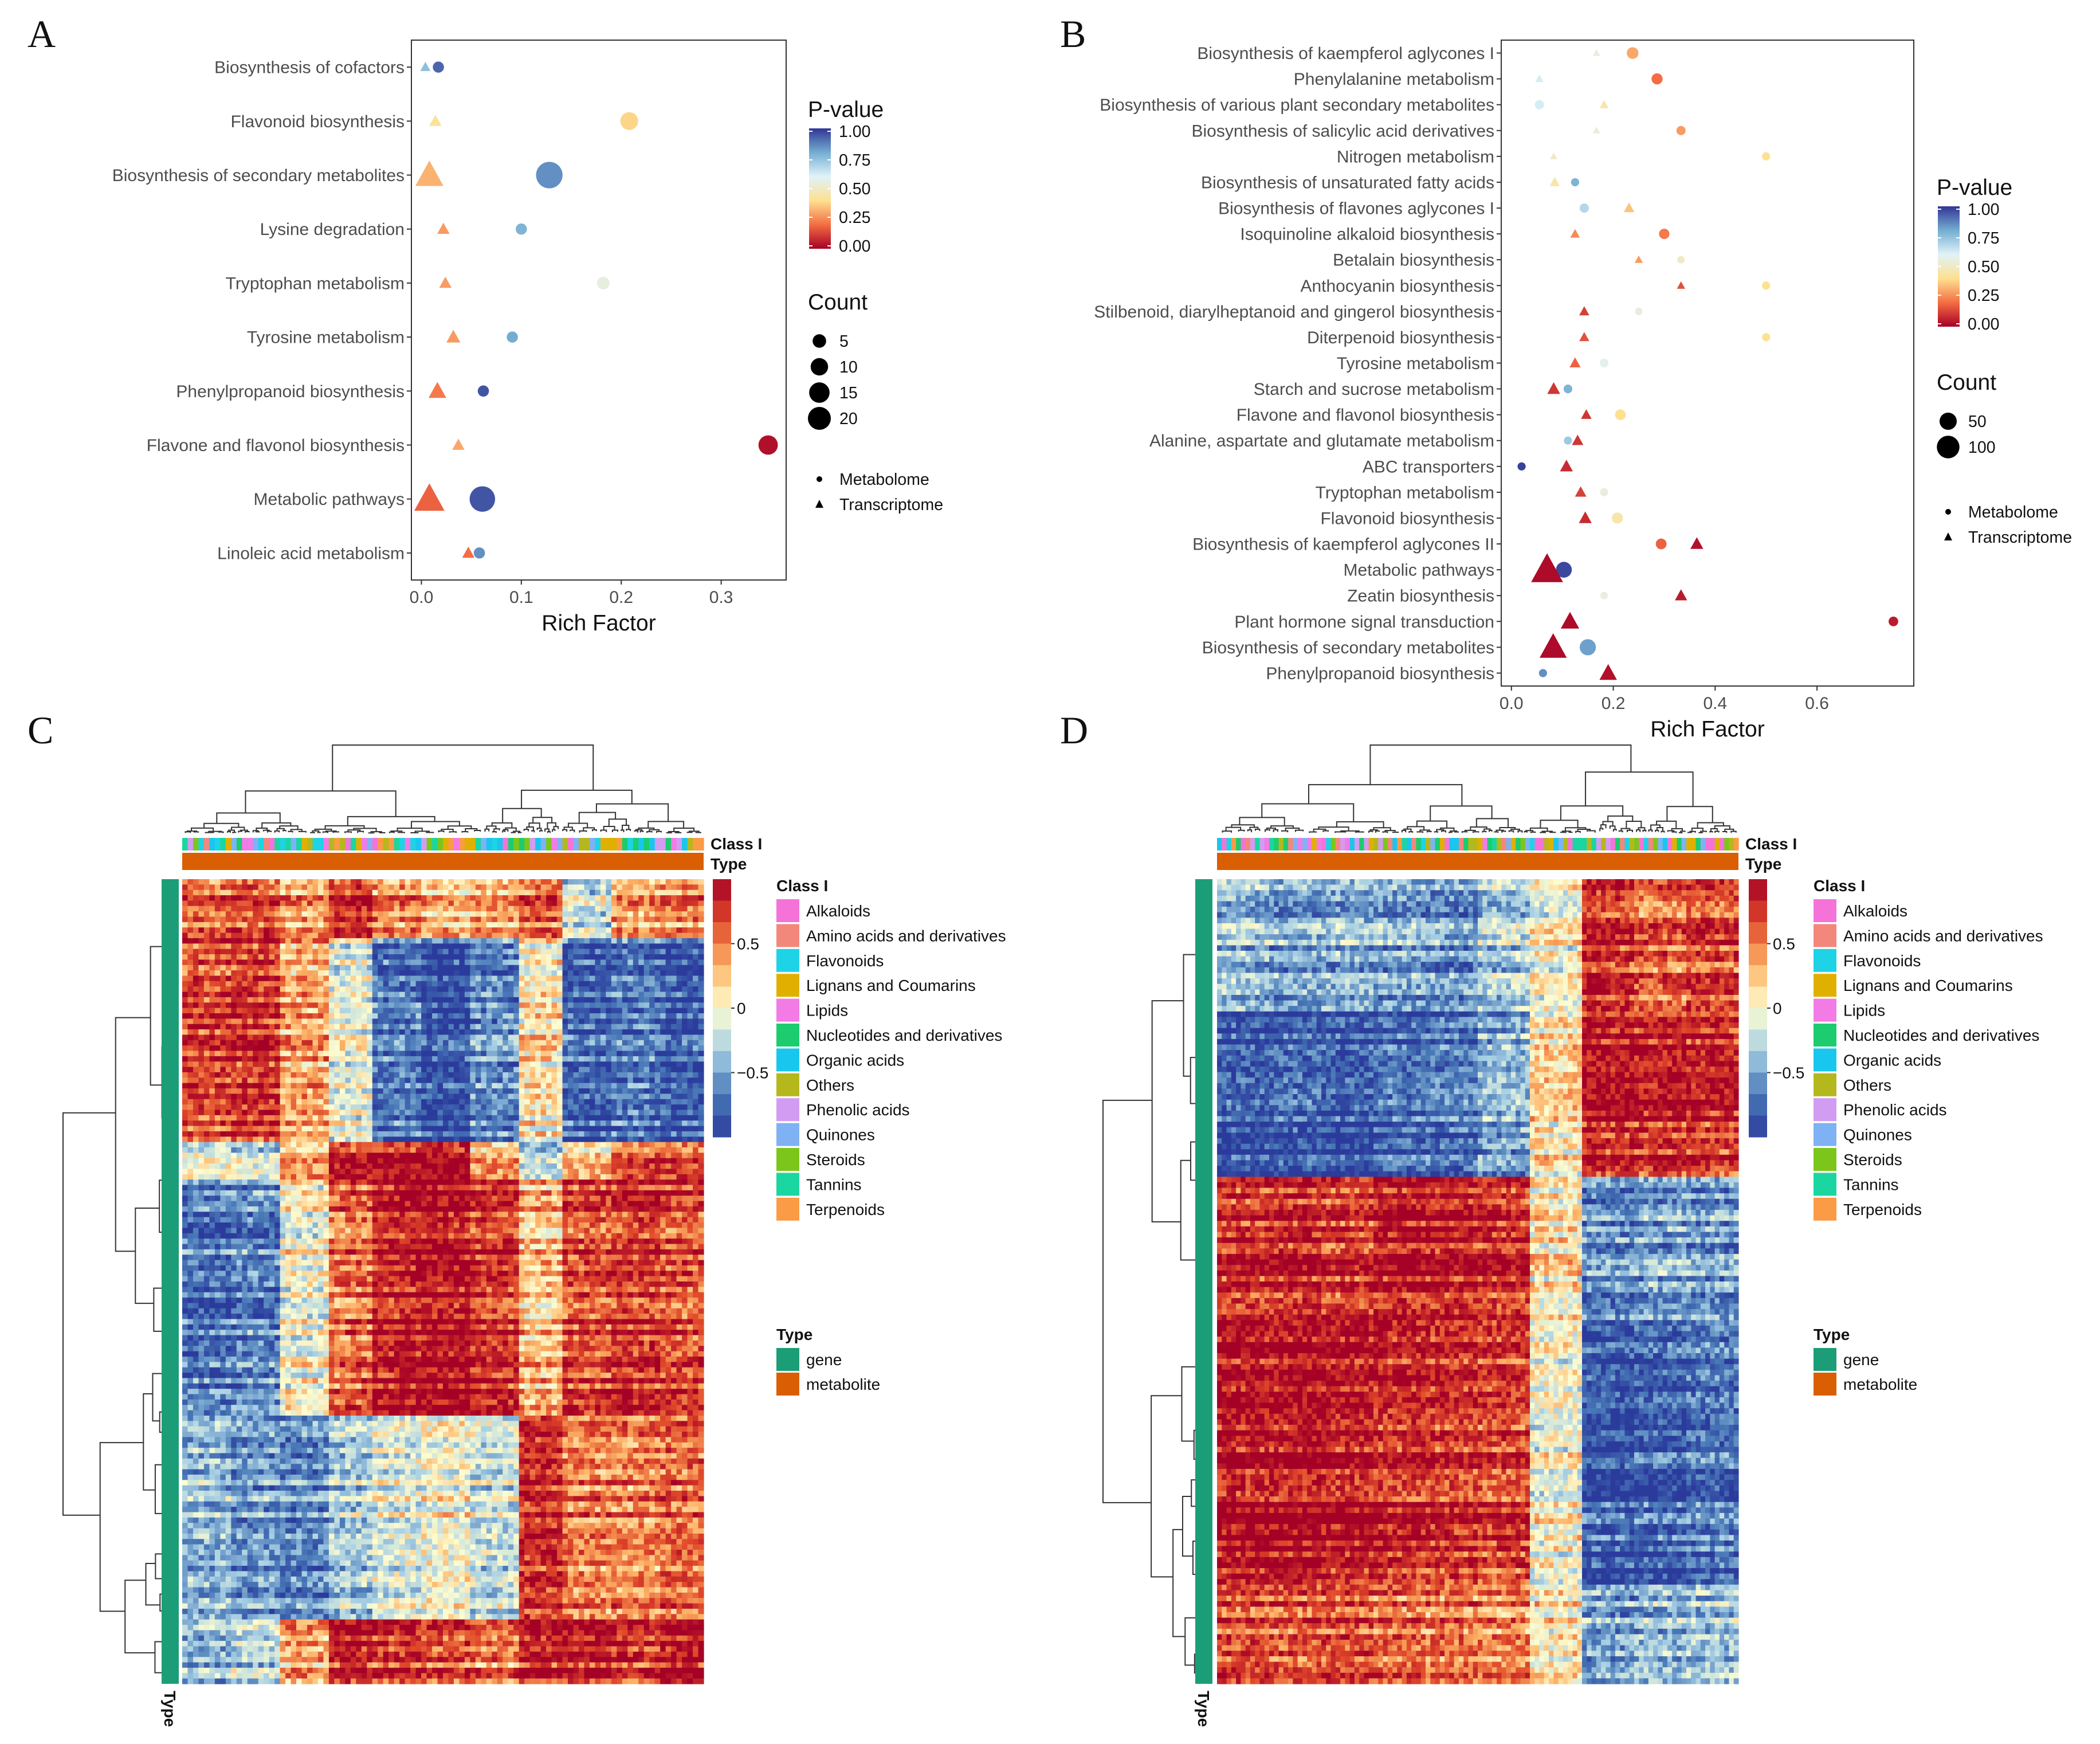 This screenshot has height=1744, width=2100. What do you see at coordinates (1394, 79) in the screenshot?
I see `panel-b-y-label-phenylalanine-metabolism: Phenylalanine metabolism` at bounding box center [1394, 79].